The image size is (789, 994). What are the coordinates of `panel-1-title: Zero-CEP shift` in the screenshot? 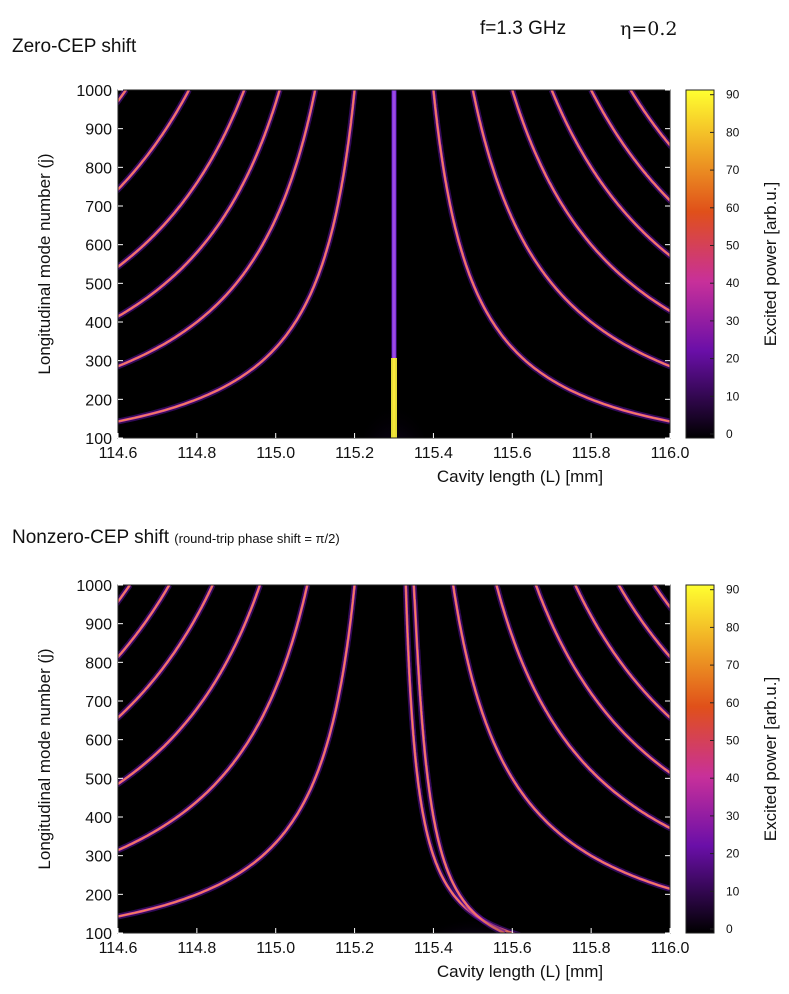 It's located at (74, 47).